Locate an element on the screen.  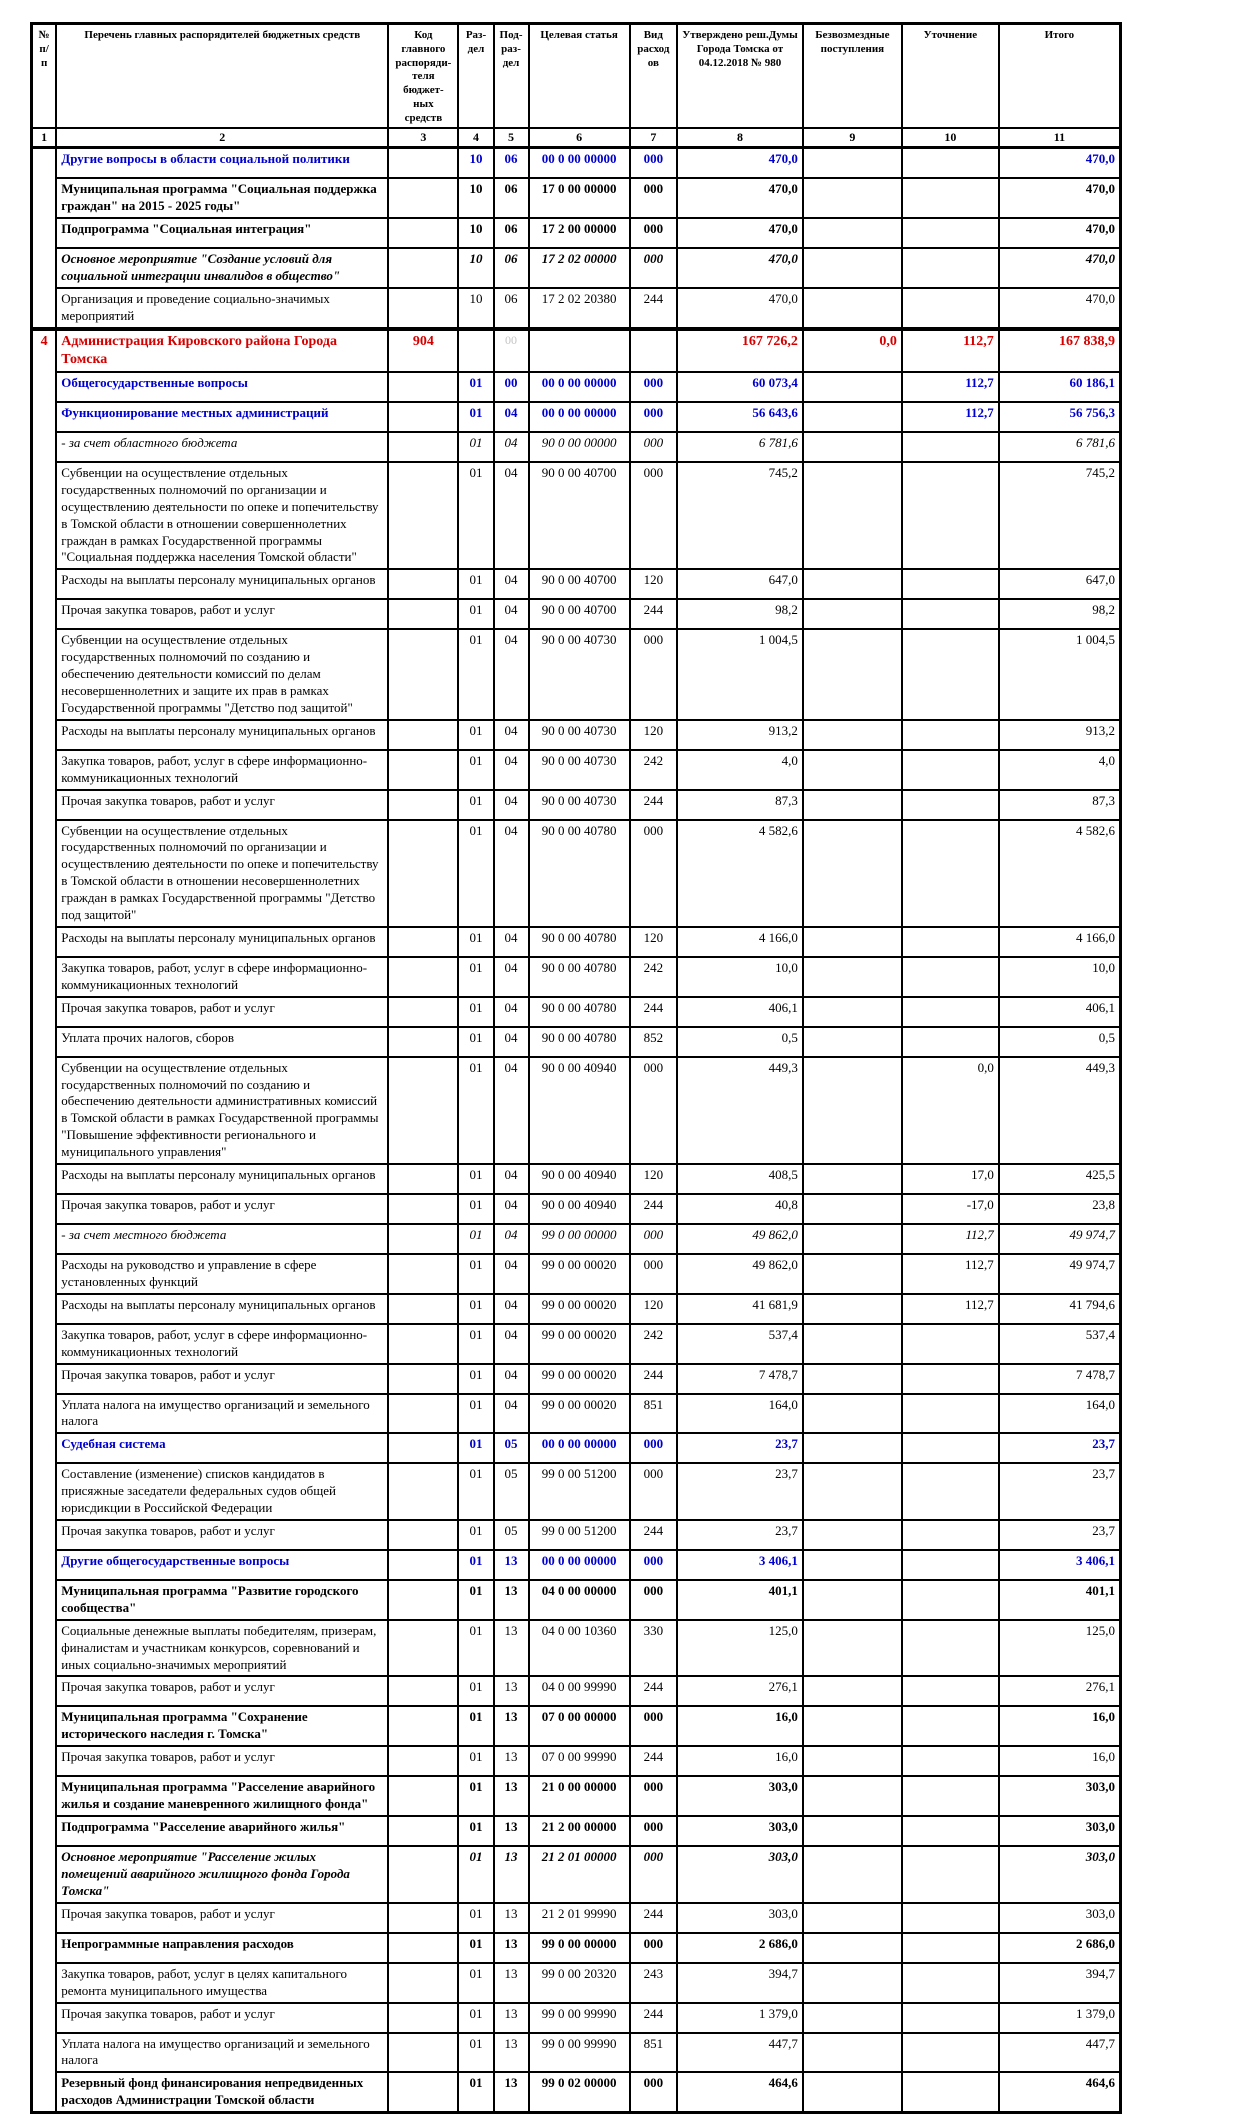
cell-target: 99 0 00 99990 is located at coordinates (579, 2052).